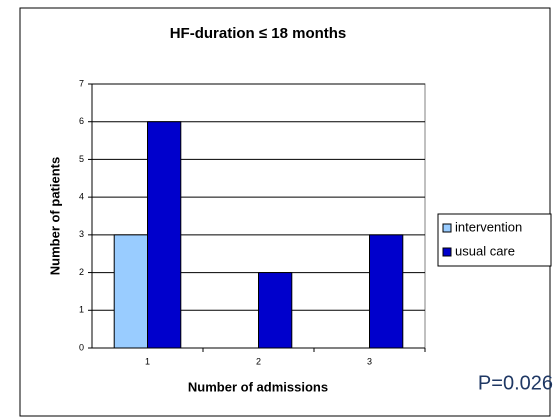  What do you see at coordinates (485, 250) in the screenshot?
I see `legend-label: usual care` at bounding box center [485, 250].